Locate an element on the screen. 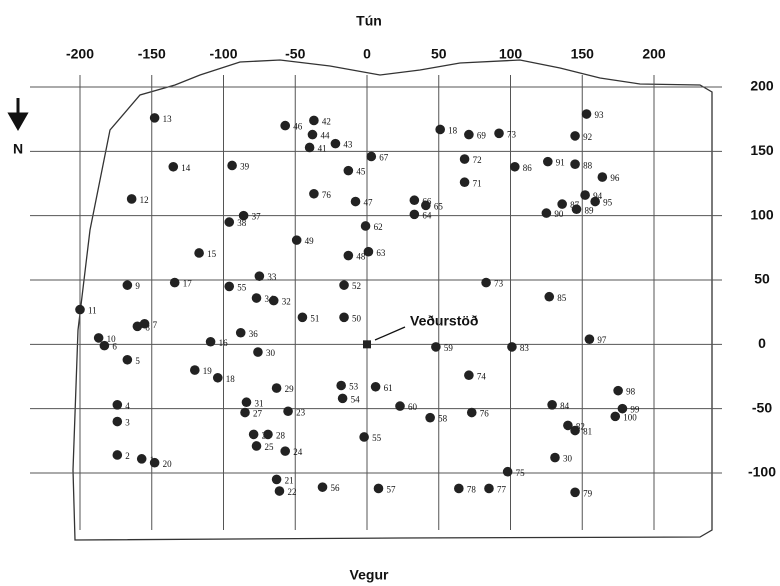 Image resolution: width=780 pixels, height=586 pixels. point-label: 9 is located at coordinates (137, 286).